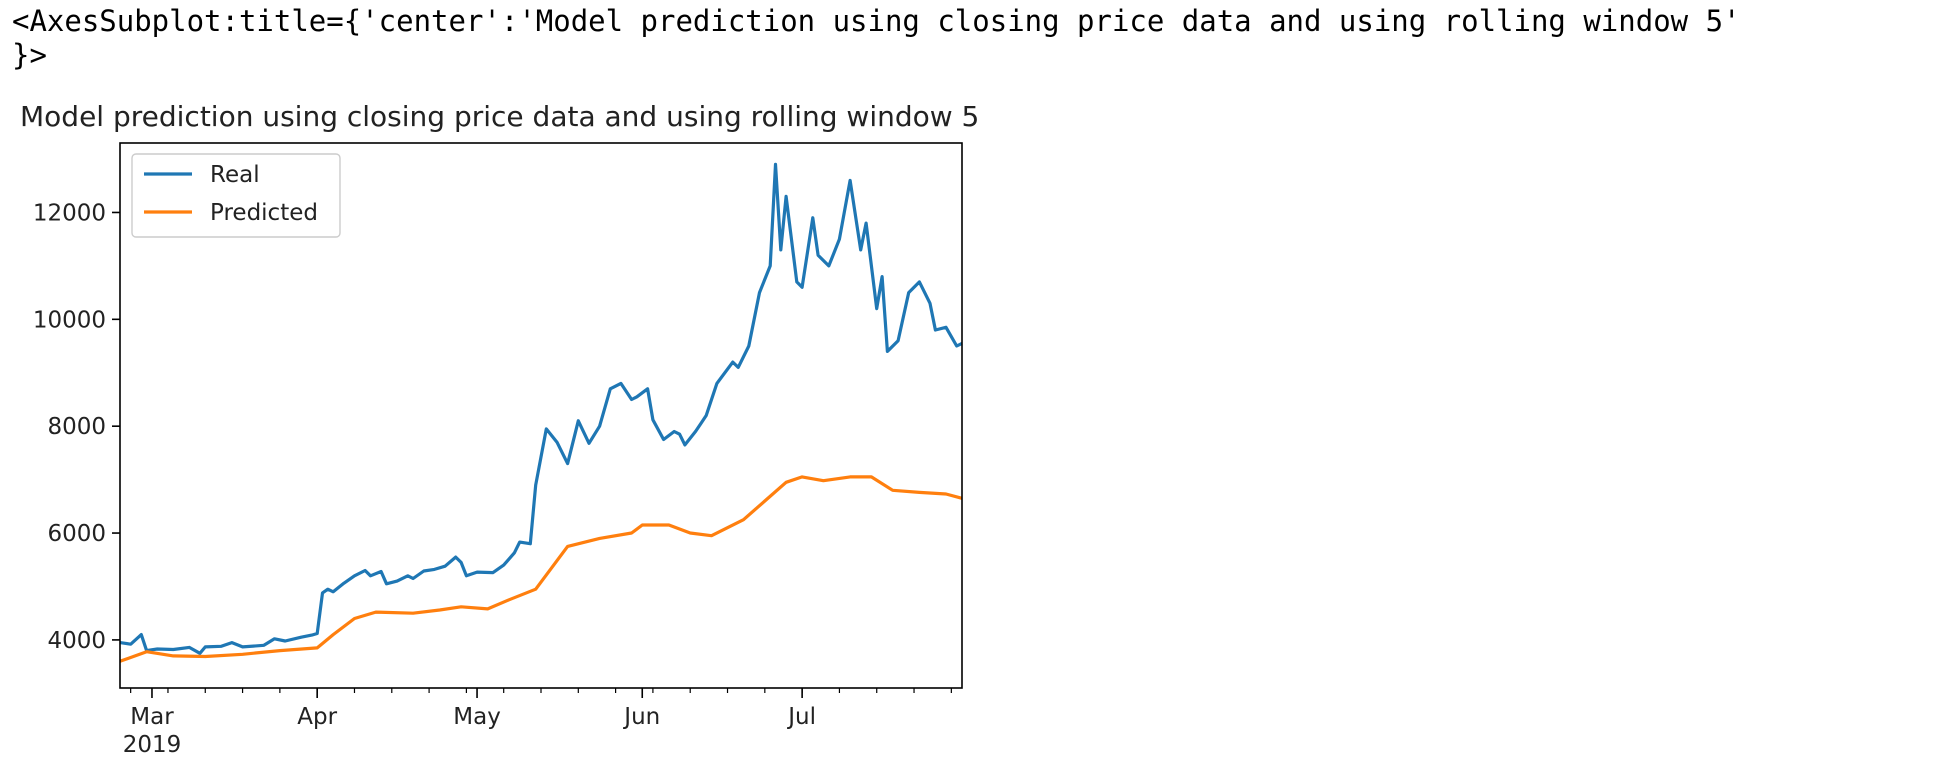 The width and height of the screenshot is (1942, 772). Describe the element at coordinates (152, 717) in the screenshot. I see `x-tick-label: Mar` at that location.